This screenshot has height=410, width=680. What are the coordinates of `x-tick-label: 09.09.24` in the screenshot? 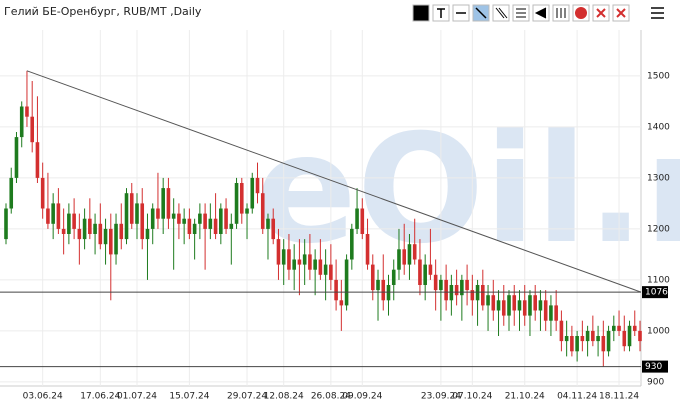 It's located at (362, 397).